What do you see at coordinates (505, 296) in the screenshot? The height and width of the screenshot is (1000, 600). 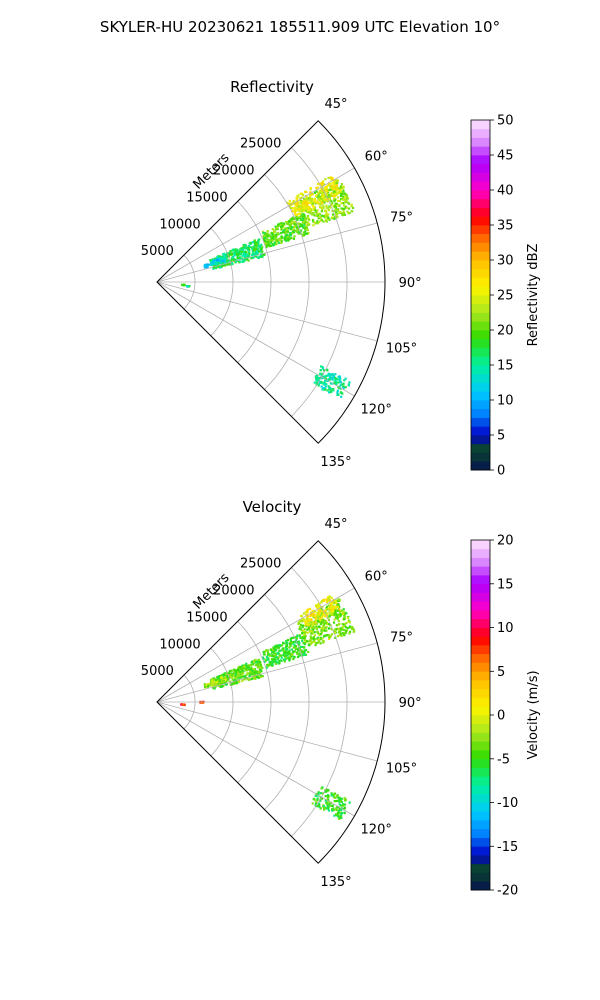 I see `colorbar: 0 5 10 15 20 25 30 35 40 45 50 Reflectivity dBZ` at bounding box center [505, 296].